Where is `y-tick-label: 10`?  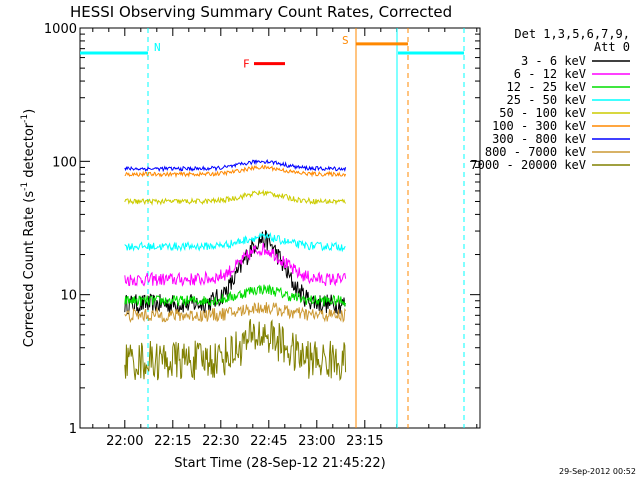 y-tick-label: 10 is located at coordinates (68, 296).